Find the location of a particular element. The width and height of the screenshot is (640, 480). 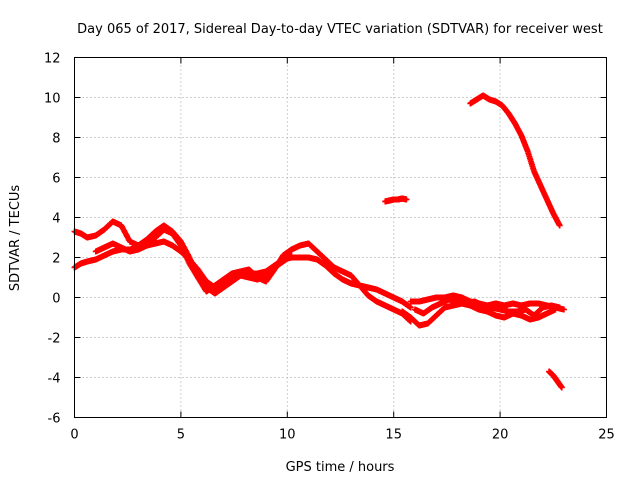

y-tick-label: -4 is located at coordinates (54, 379).